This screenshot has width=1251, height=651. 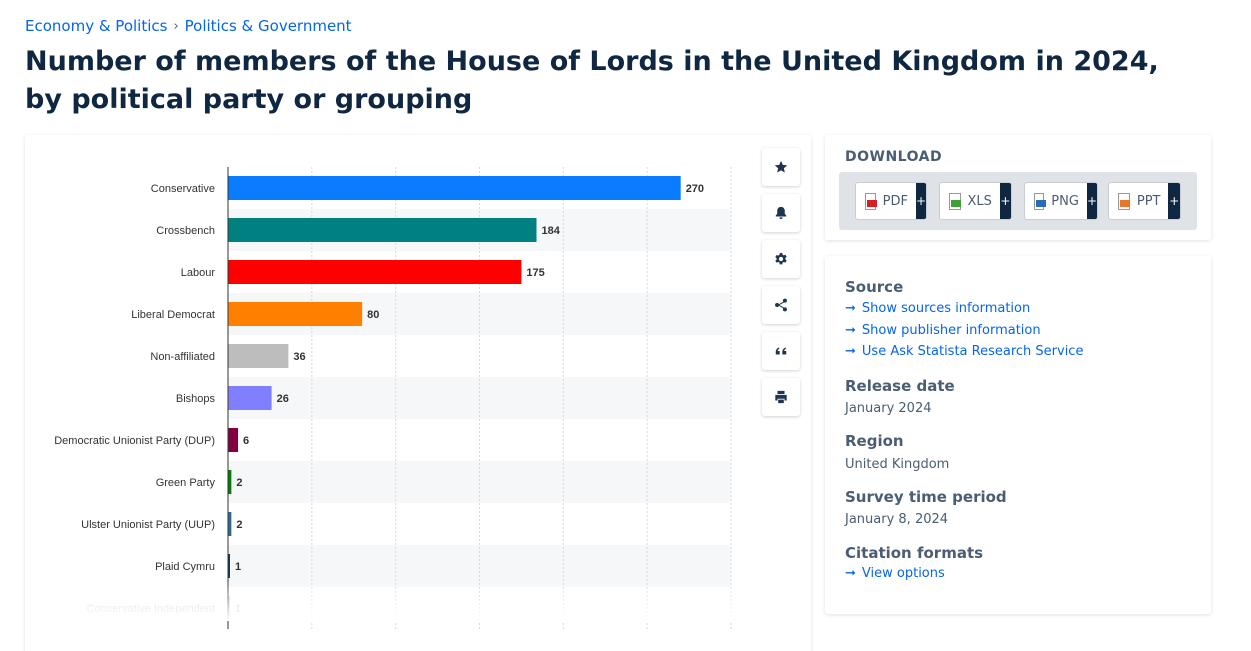 I want to click on notification-button, so click(x=781, y=213).